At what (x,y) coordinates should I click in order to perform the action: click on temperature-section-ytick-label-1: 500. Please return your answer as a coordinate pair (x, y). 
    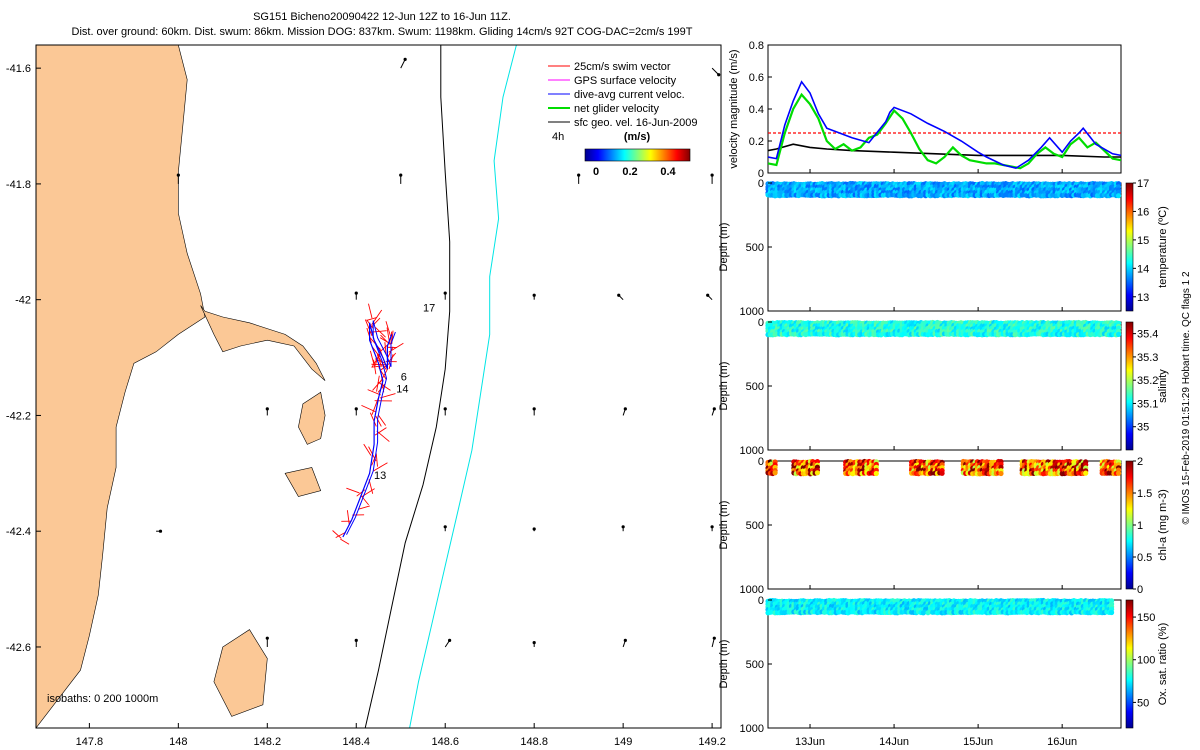
    Looking at the image, I should click on (755, 248).